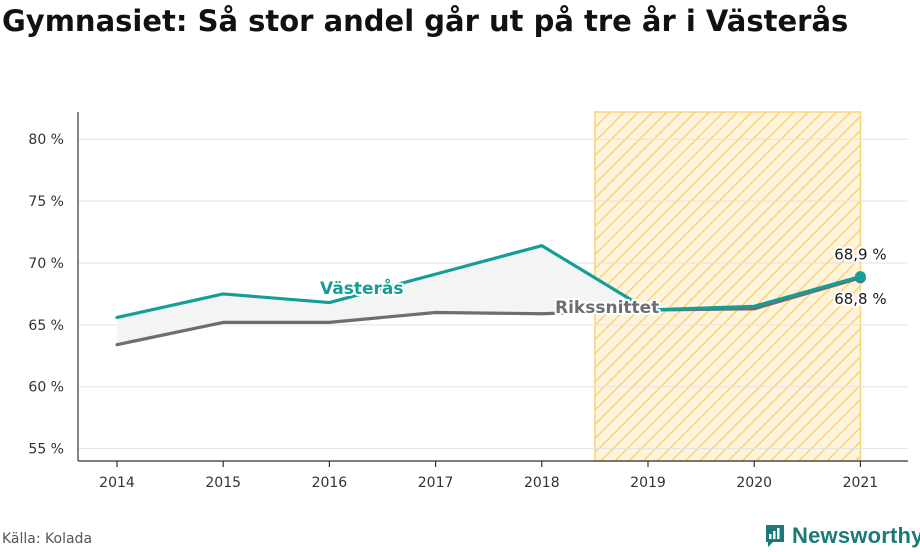 Image resolution: width=920 pixels, height=552 pixels. I want to click on y-tick-label: 60 %, so click(46, 388).